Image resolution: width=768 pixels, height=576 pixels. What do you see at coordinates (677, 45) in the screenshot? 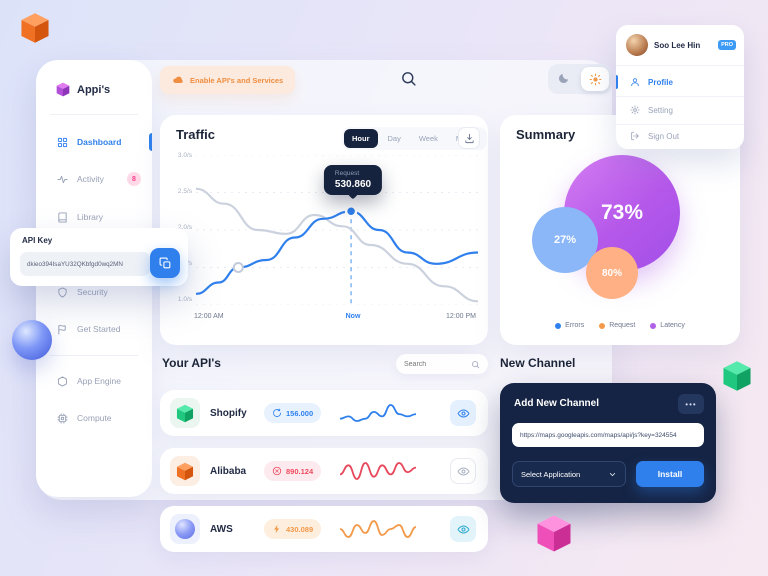
I see `profile-name: Soo Lee Hin` at bounding box center [677, 45].